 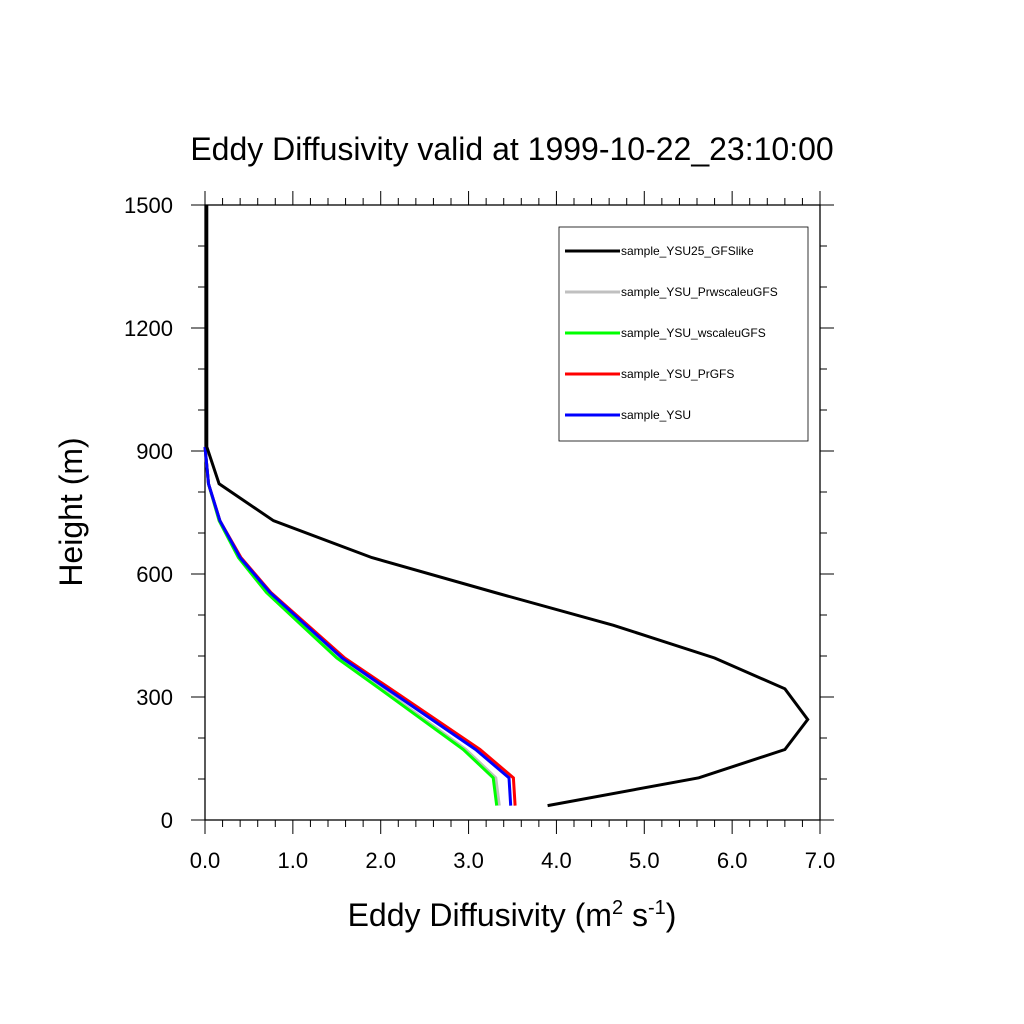 I want to click on y-tick-label: 300, so click(x=154, y=697).